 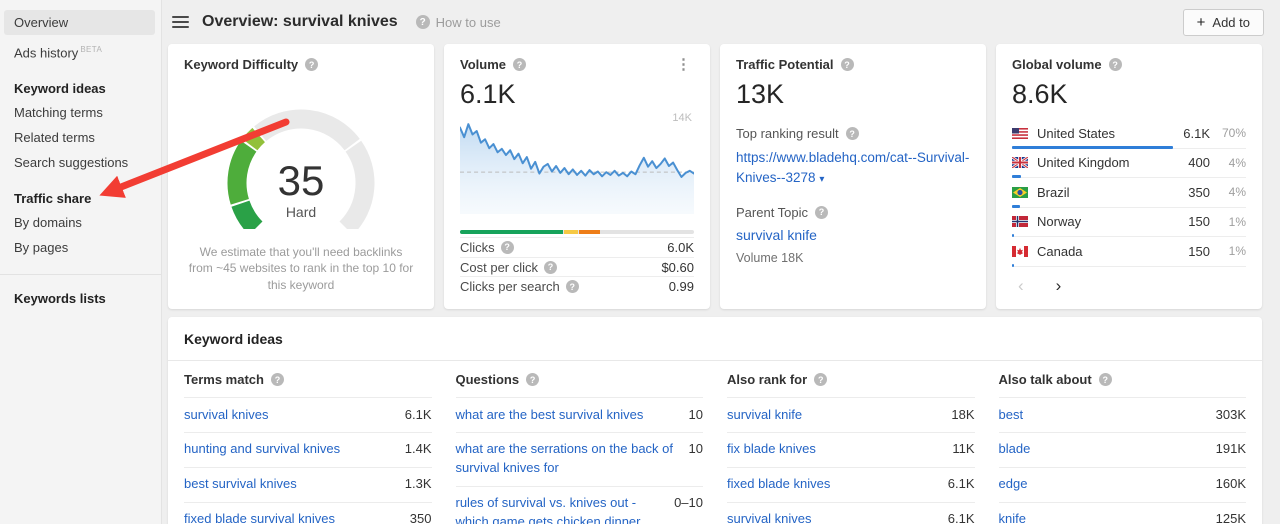 I want to click on keyword-ideas-title: Keyword ideas, so click(x=715, y=339).